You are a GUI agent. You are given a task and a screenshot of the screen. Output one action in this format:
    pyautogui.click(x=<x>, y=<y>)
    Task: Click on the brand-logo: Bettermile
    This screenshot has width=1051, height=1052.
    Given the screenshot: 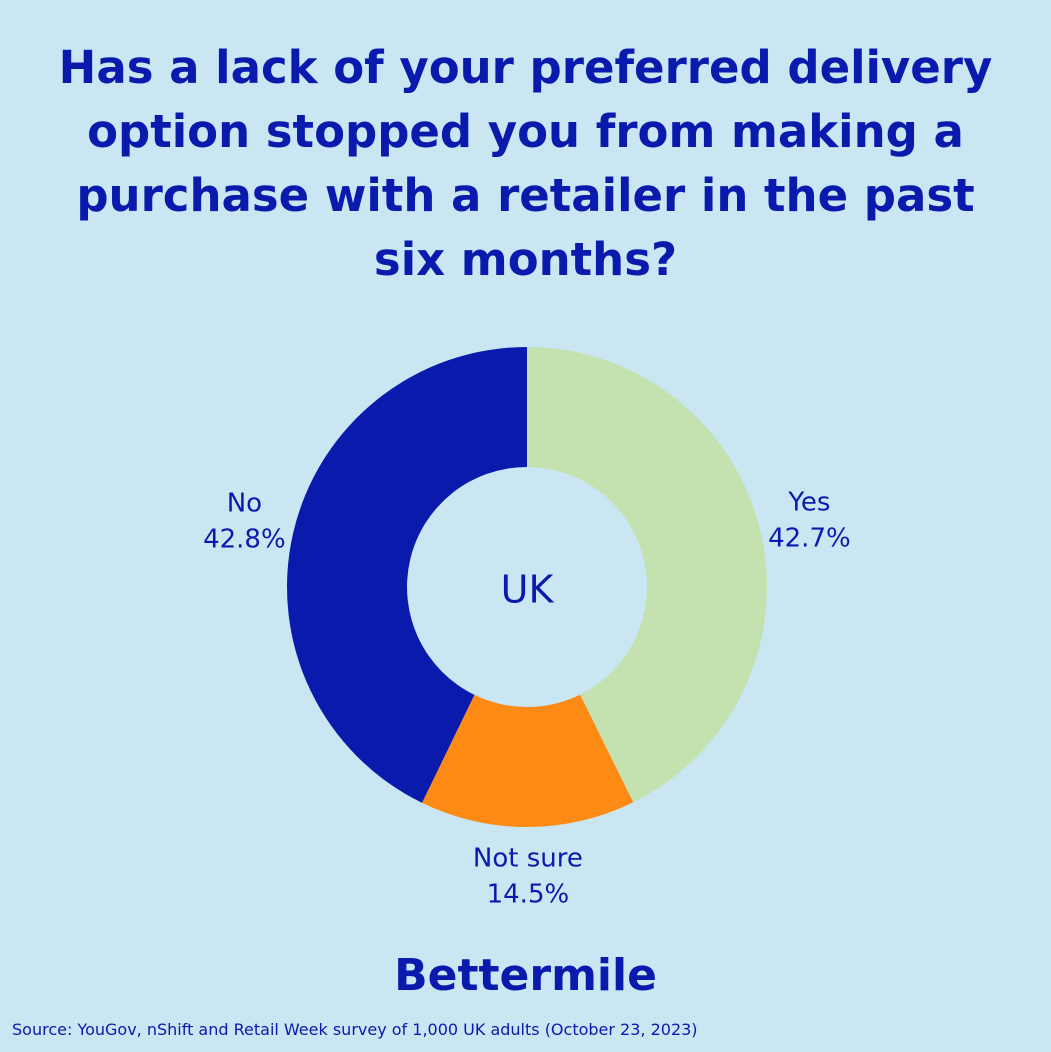 What is the action you would take?
    pyautogui.click(x=525, y=975)
    